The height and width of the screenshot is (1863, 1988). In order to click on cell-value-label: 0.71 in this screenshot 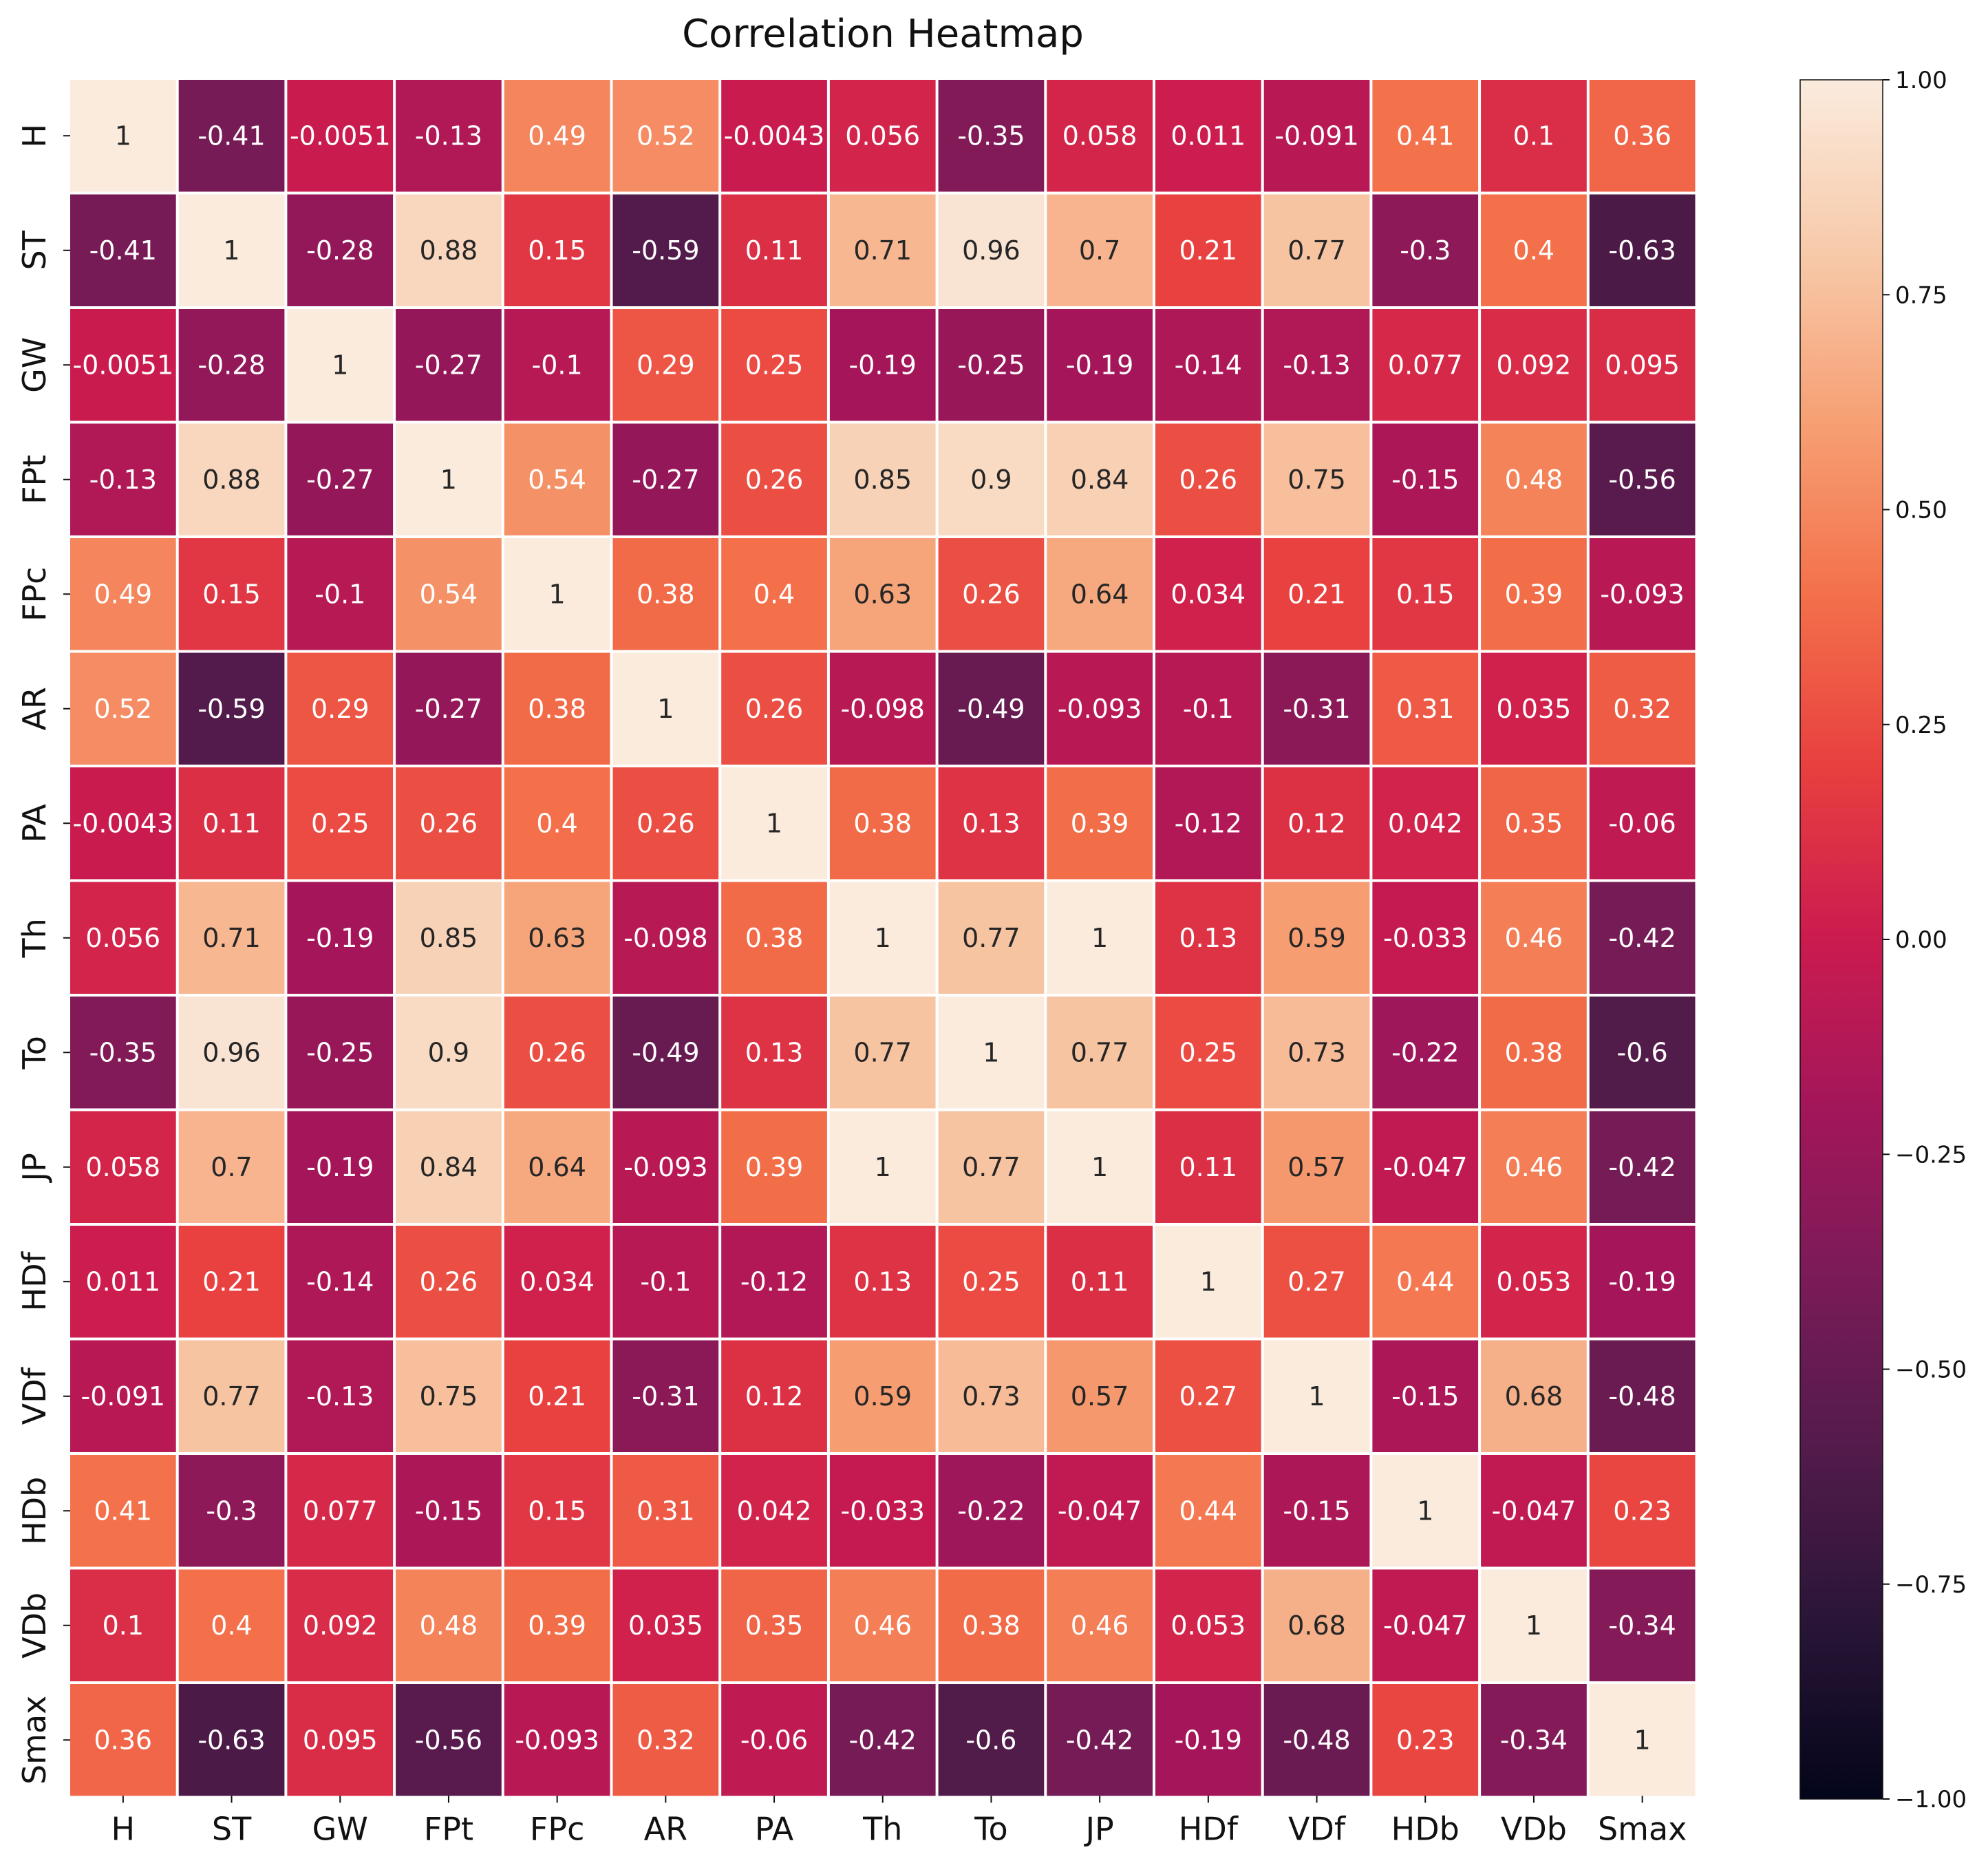, I will do `click(232, 938)`.